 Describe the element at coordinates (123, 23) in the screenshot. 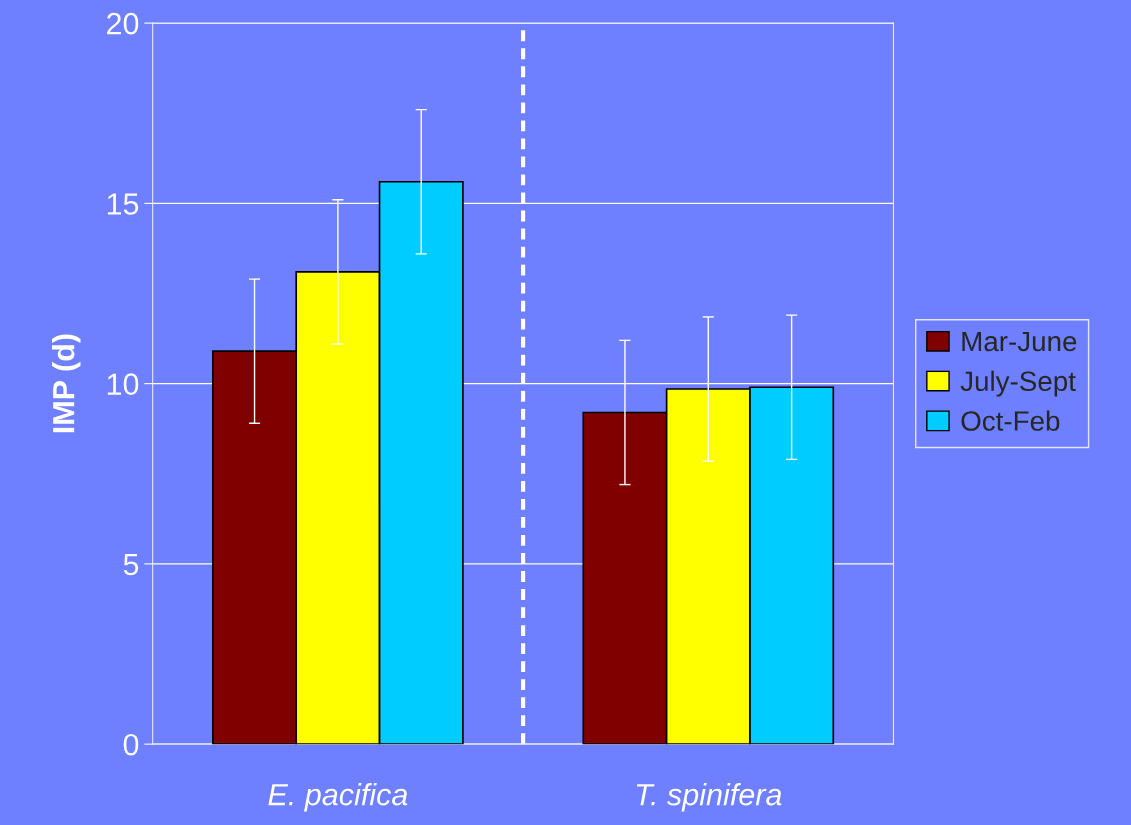

I see `y-tick-label: 20` at that location.